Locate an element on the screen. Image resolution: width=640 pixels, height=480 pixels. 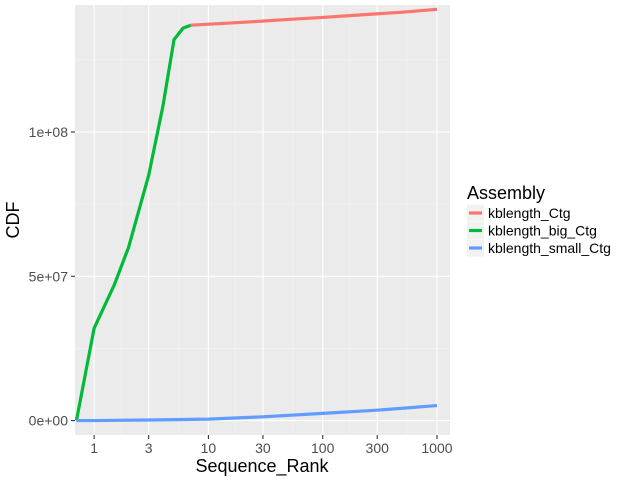
x-tick-label: 100 is located at coordinates (323, 448).